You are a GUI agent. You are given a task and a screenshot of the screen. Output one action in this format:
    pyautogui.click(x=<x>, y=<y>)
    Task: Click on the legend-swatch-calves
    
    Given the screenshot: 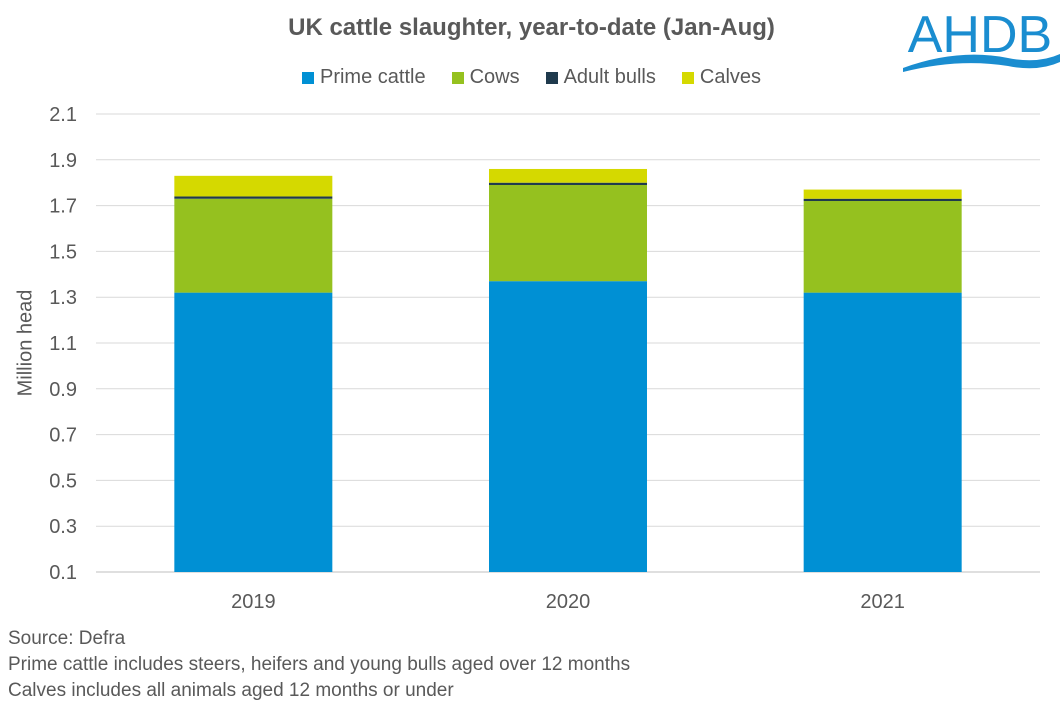 What is the action you would take?
    pyautogui.click(x=687, y=77)
    